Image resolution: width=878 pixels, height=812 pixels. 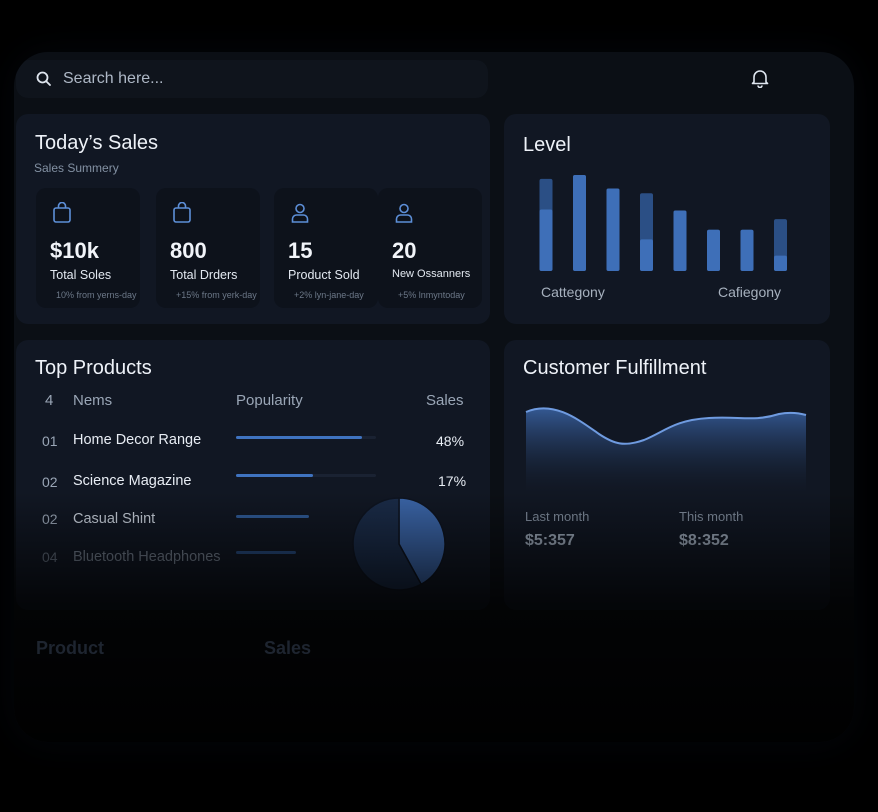 I want to click on stat-value: $10k, so click(x=74, y=250).